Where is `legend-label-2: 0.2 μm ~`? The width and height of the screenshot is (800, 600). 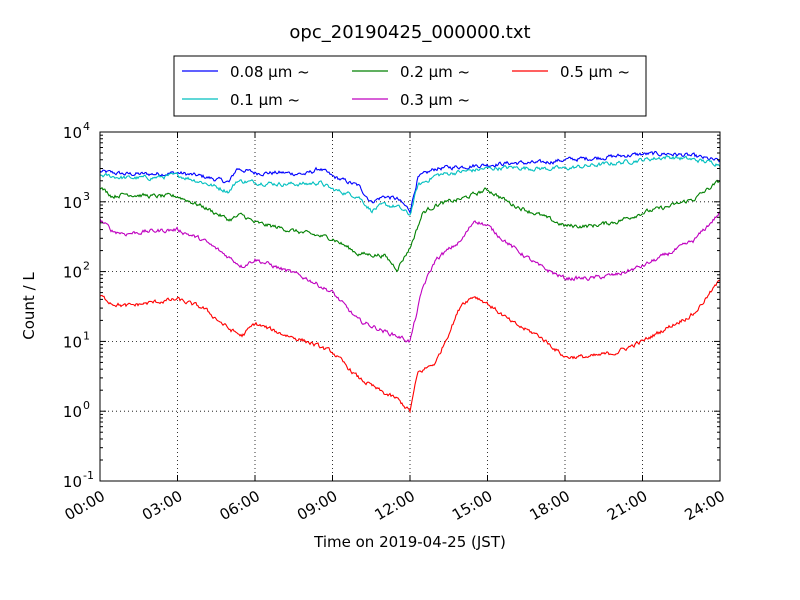
legend-label-2: 0.2 μm ~ is located at coordinates (435, 72).